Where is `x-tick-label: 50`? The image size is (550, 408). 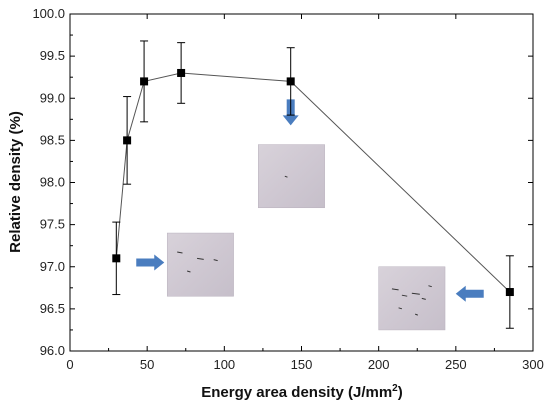 x-tick-label: 50 is located at coordinates (147, 364).